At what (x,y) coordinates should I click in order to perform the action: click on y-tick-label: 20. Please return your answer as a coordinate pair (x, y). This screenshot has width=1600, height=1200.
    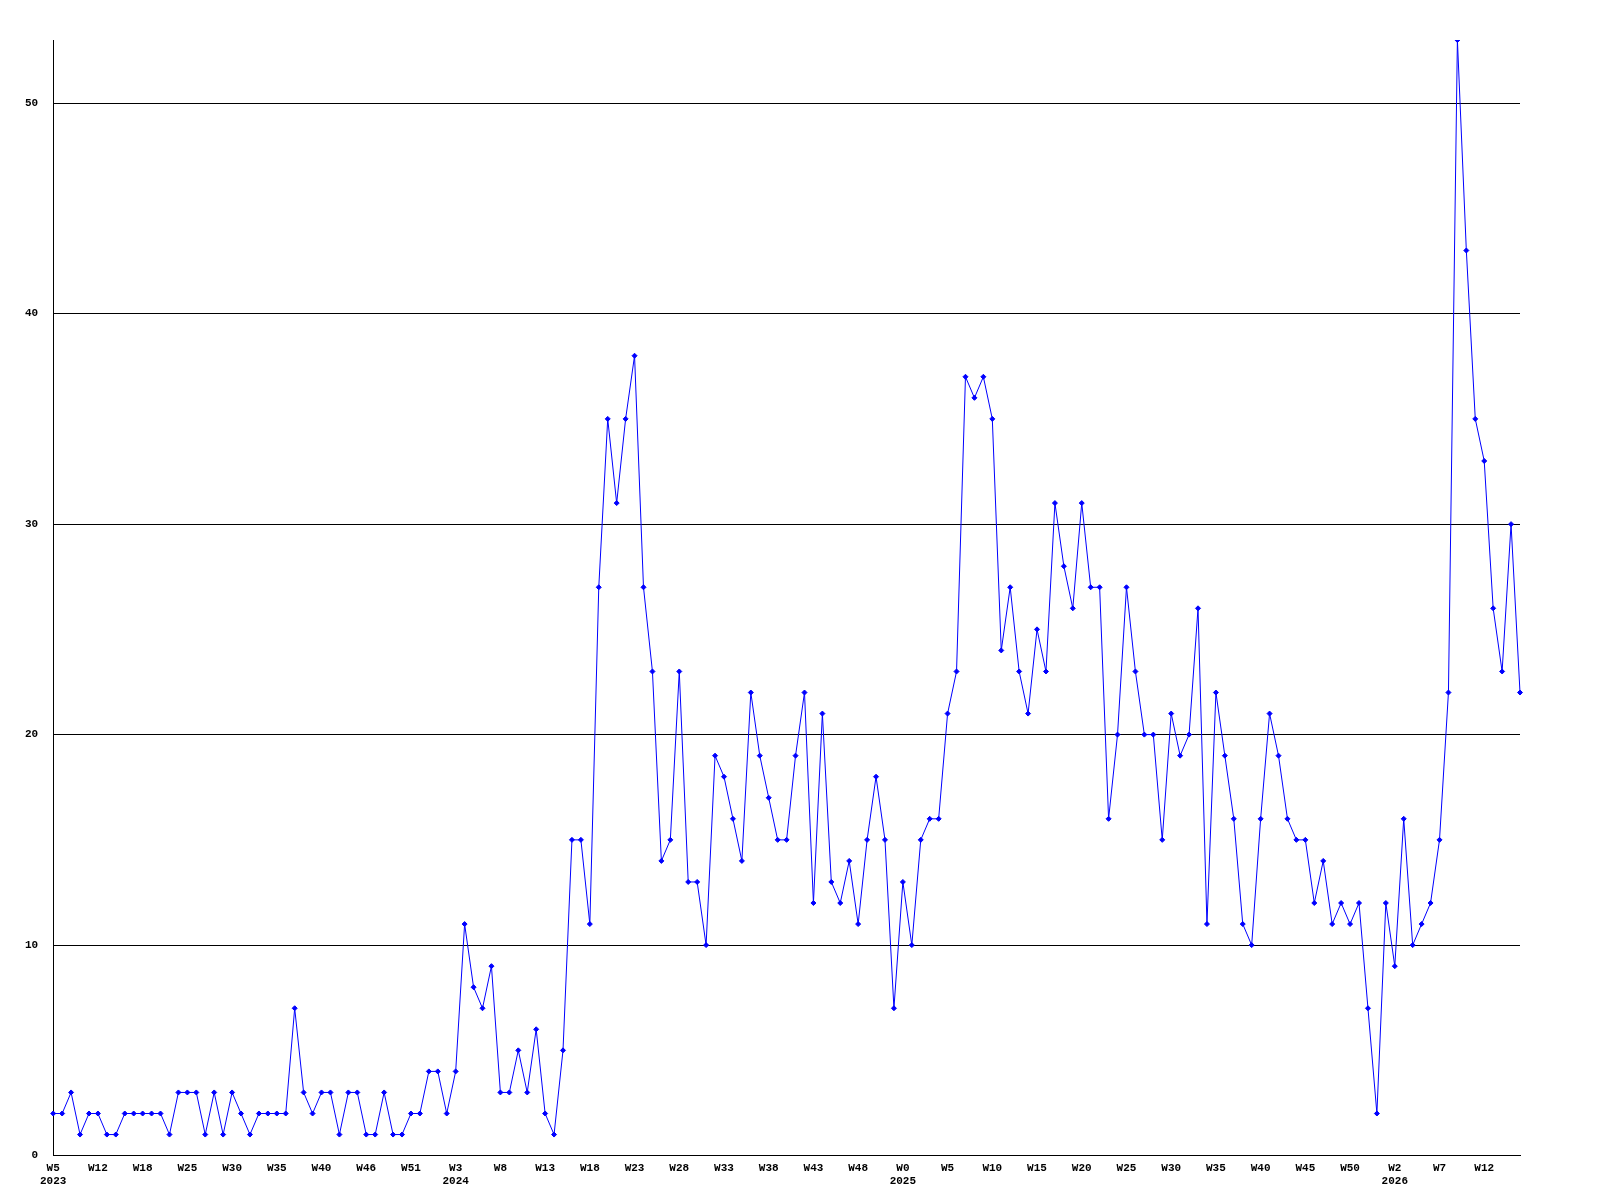
    Looking at the image, I should click on (32, 734).